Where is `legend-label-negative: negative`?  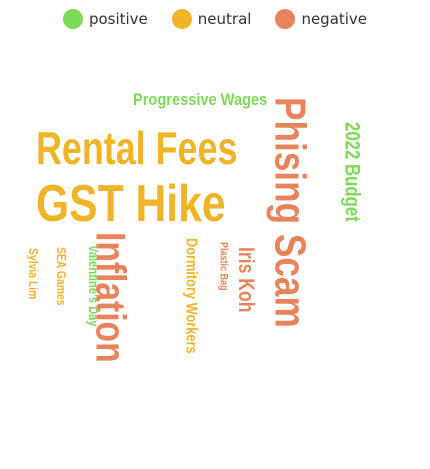
legend-label-negative: negative is located at coordinates (334, 19).